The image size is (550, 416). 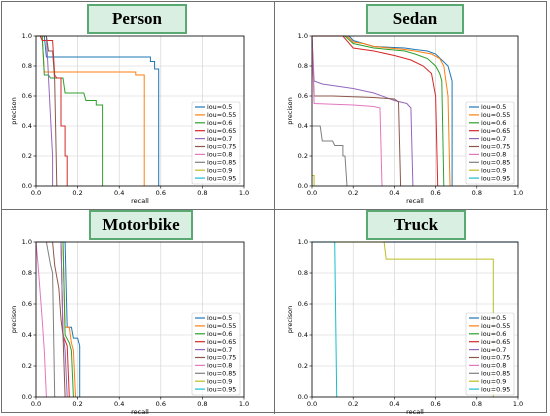 What do you see at coordinates (219, 350) in the screenshot?
I see `legend-label: iou=0.7` at bounding box center [219, 350].